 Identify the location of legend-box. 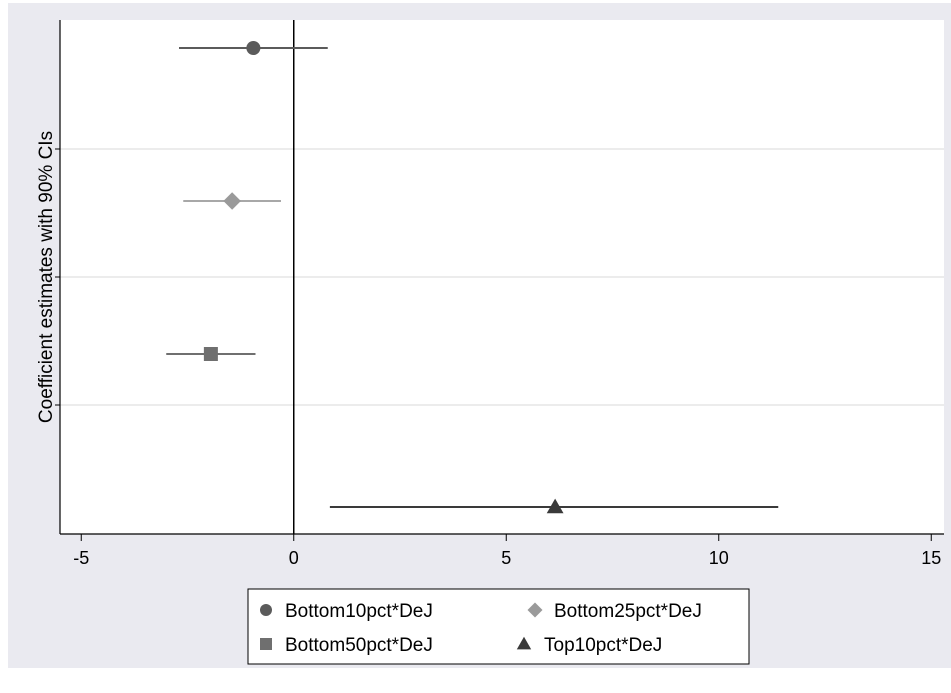
(498, 626).